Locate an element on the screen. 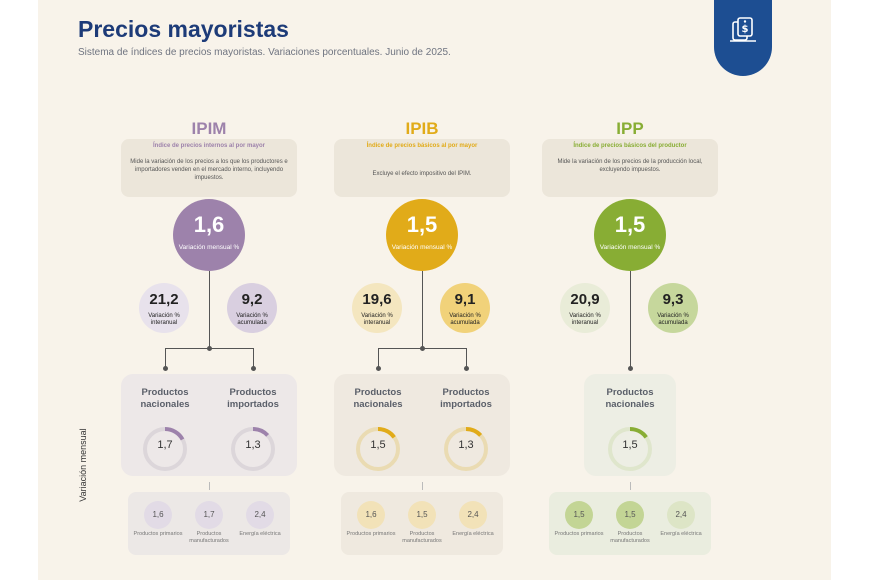 The image size is (870, 580). side-axis-label: Variación mensual is located at coordinates (83, 465).